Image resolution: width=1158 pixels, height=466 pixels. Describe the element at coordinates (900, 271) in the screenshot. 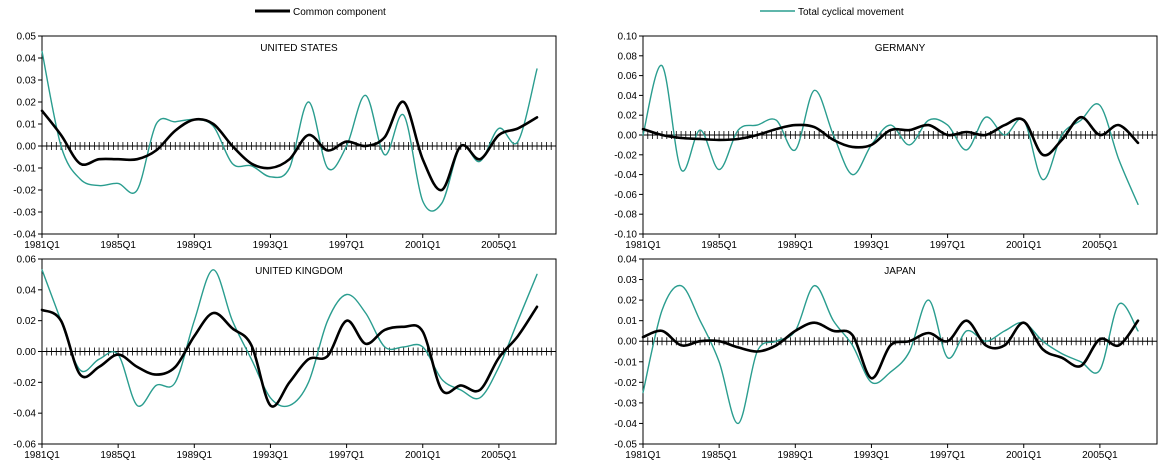

I see `panel-title: JAPAN` at that location.